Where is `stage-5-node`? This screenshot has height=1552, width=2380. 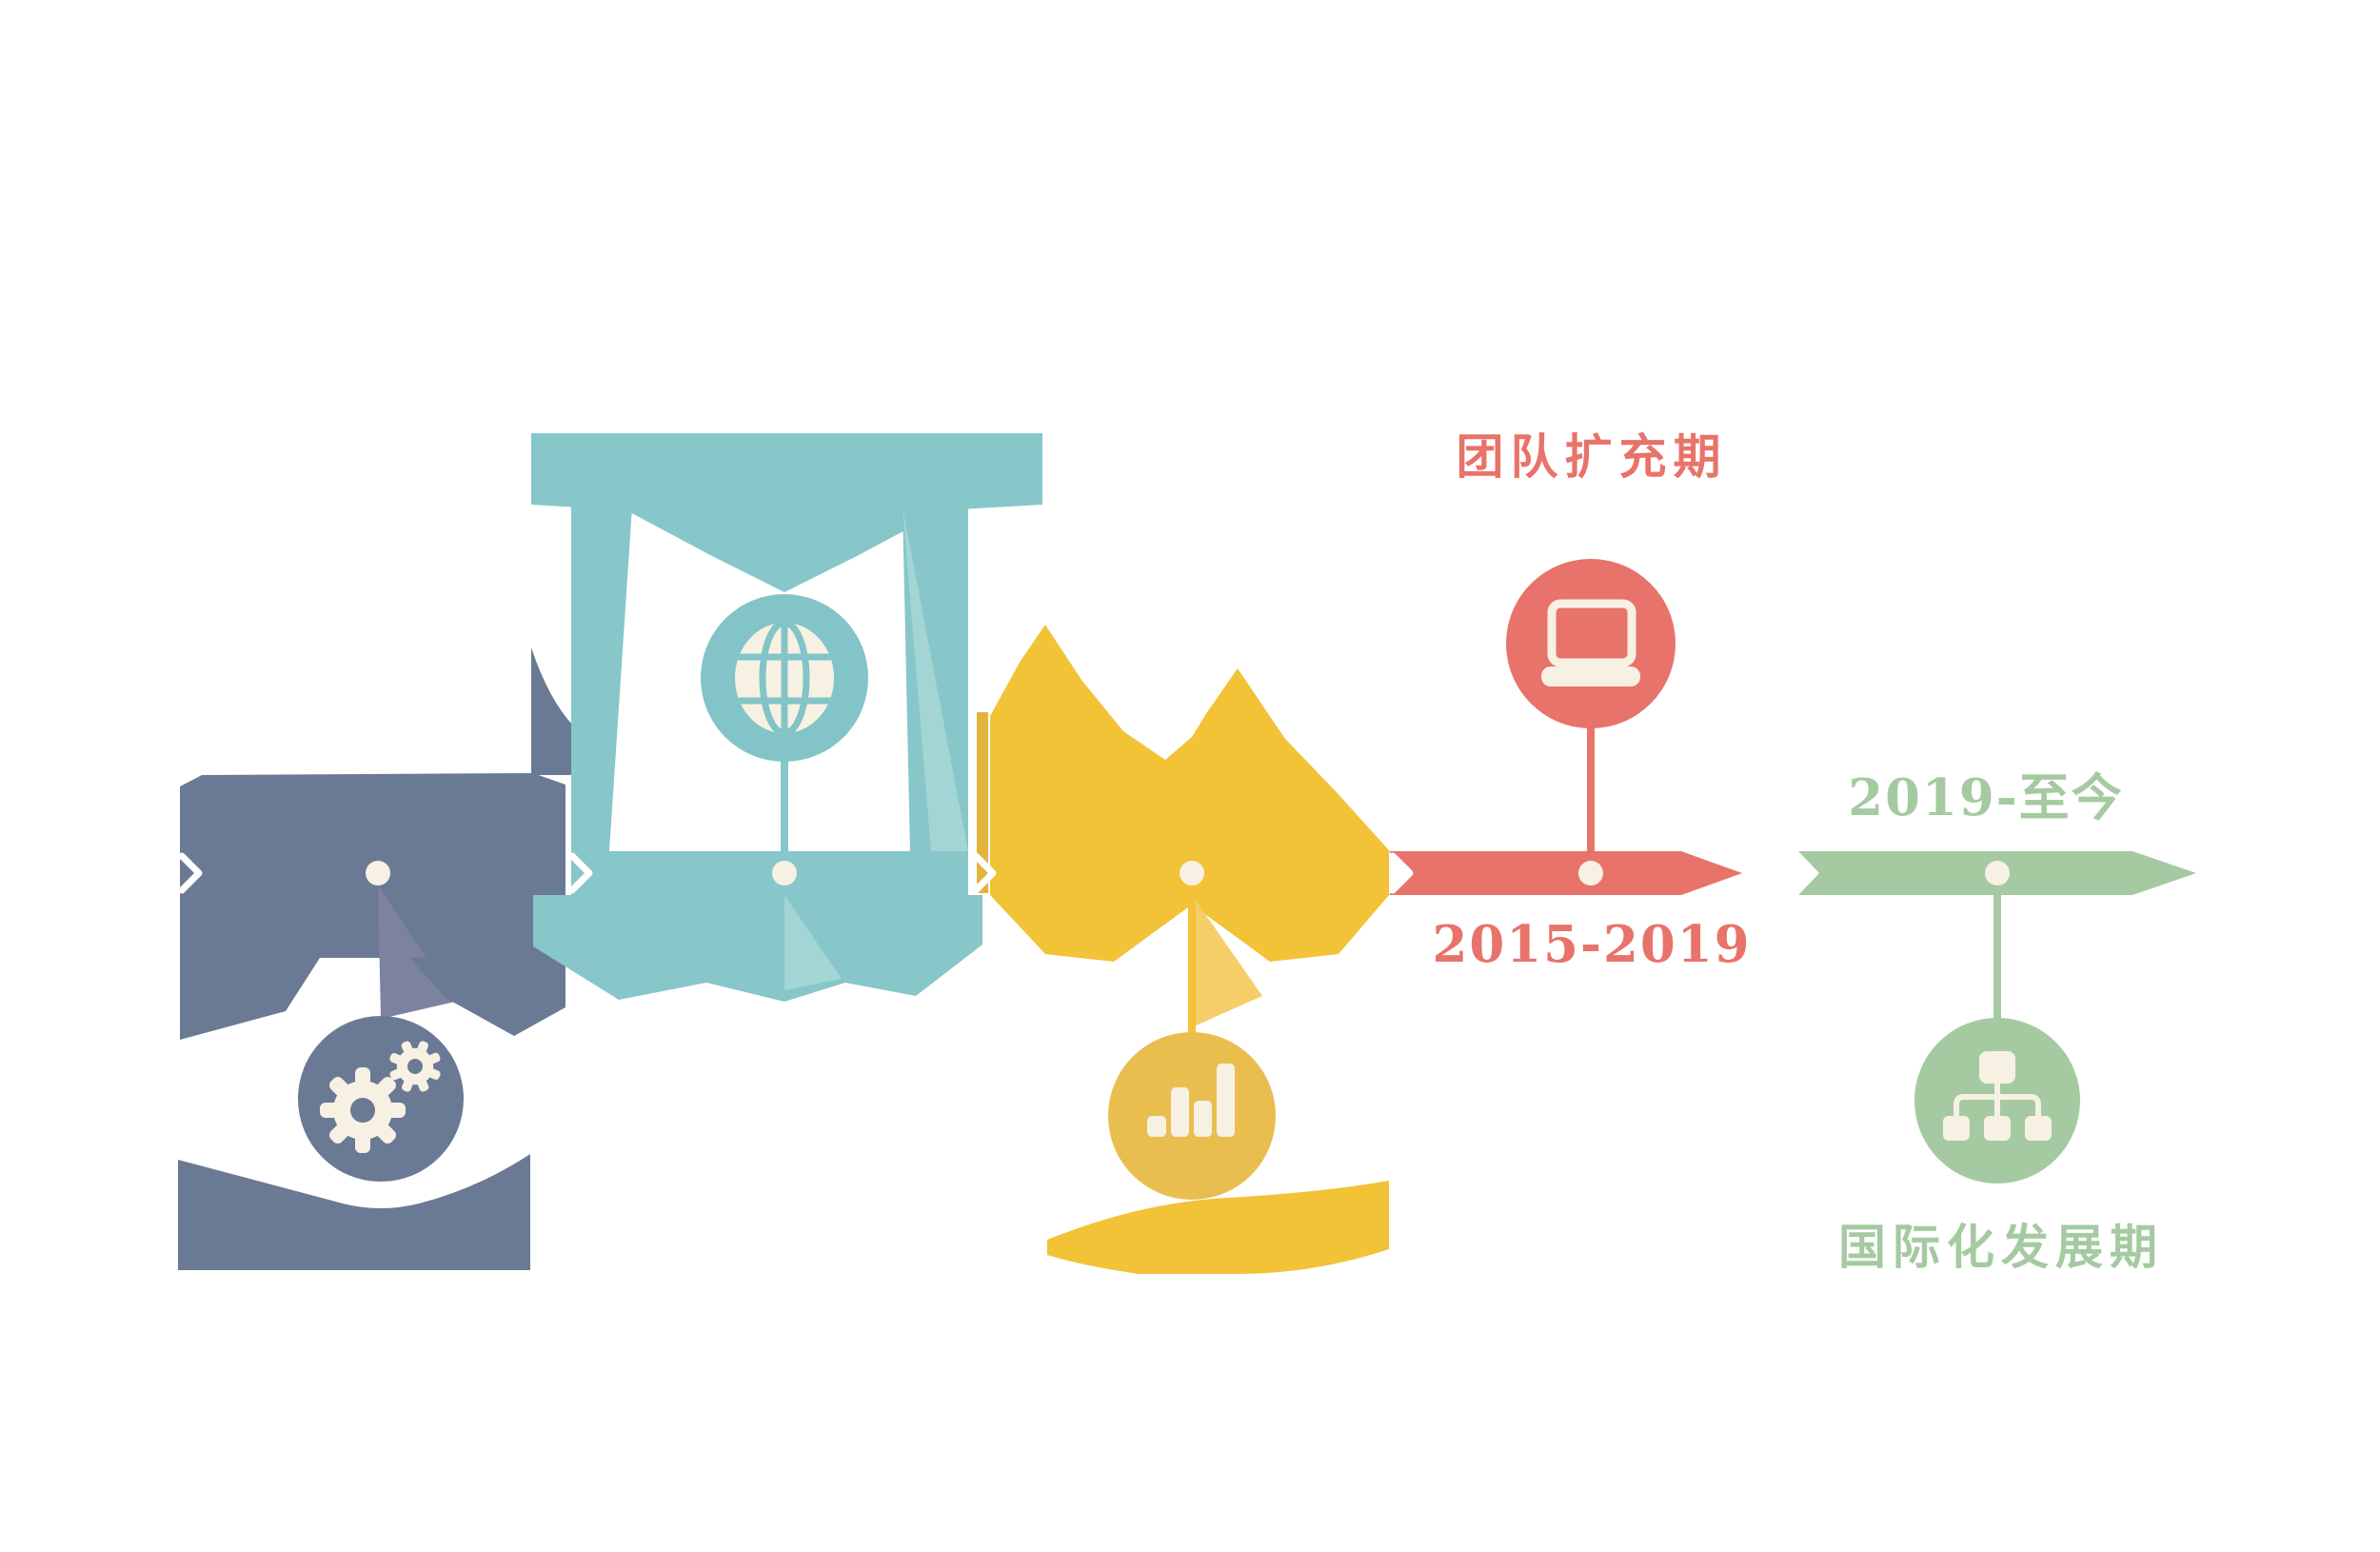 stage-5-node is located at coordinates (1997, 873).